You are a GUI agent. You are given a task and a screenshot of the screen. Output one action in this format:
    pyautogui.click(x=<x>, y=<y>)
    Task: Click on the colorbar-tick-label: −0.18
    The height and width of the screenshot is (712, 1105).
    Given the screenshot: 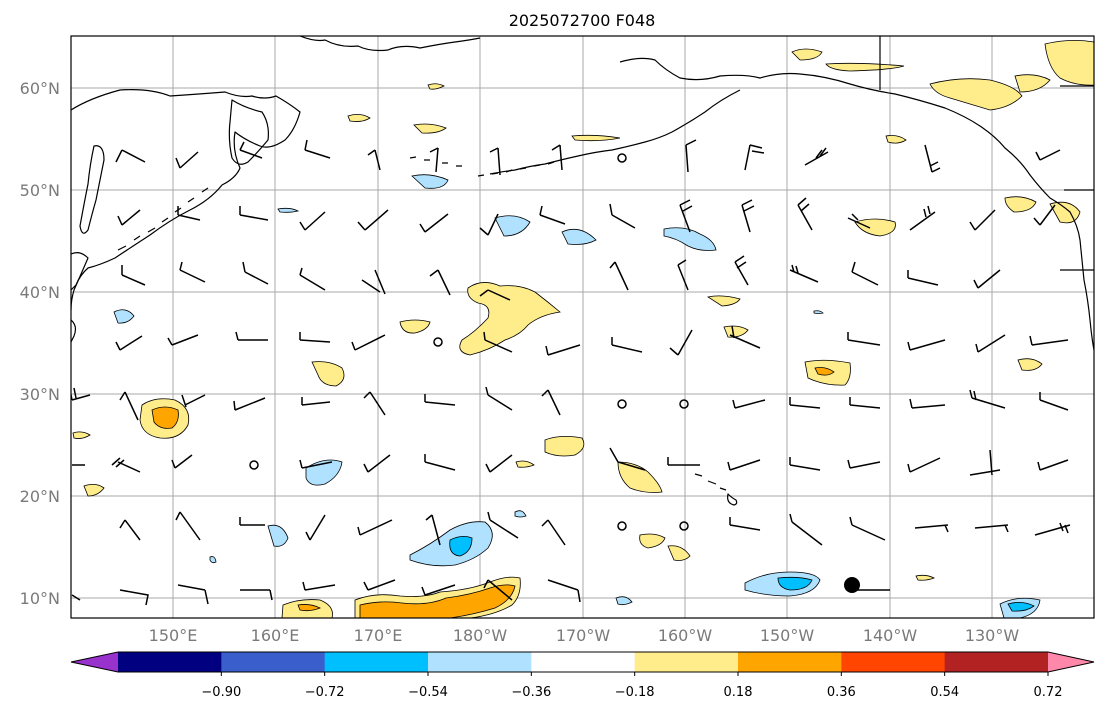 What is the action you would take?
    pyautogui.click(x=635, y=692)
    